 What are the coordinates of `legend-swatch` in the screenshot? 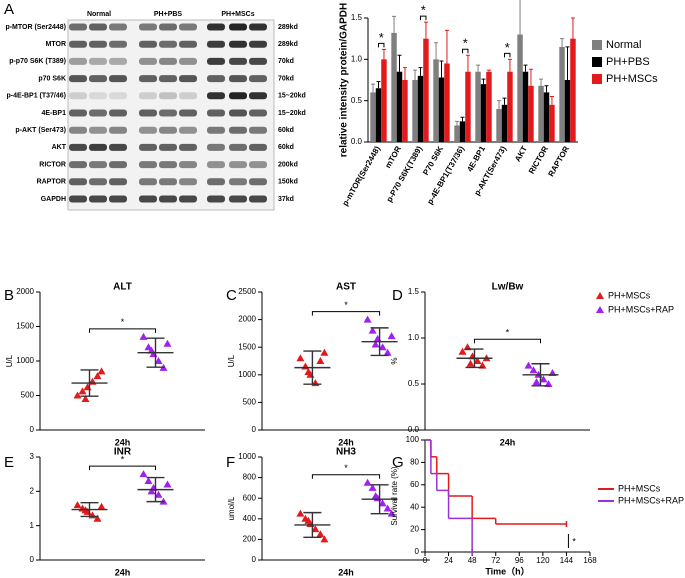 It's located at (597, 79).